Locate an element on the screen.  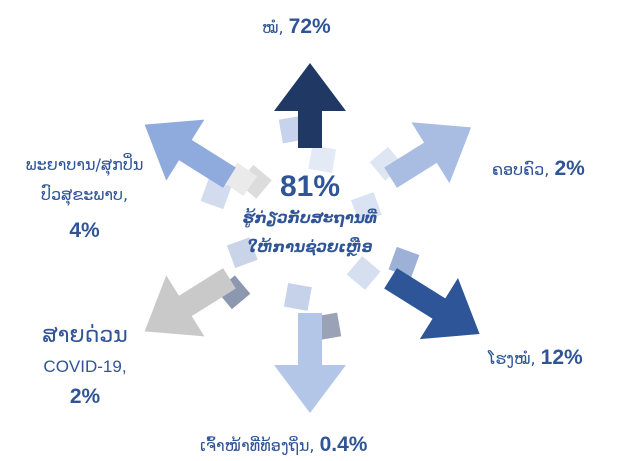
center-text: ຮູ້ກ່ຽວກັບສະຖານທີ່ is located at coordinates (310, 218).